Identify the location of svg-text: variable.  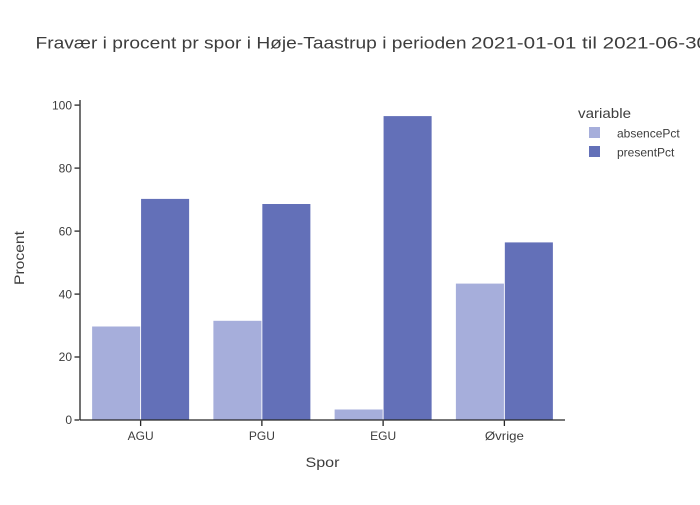
(604, 113).